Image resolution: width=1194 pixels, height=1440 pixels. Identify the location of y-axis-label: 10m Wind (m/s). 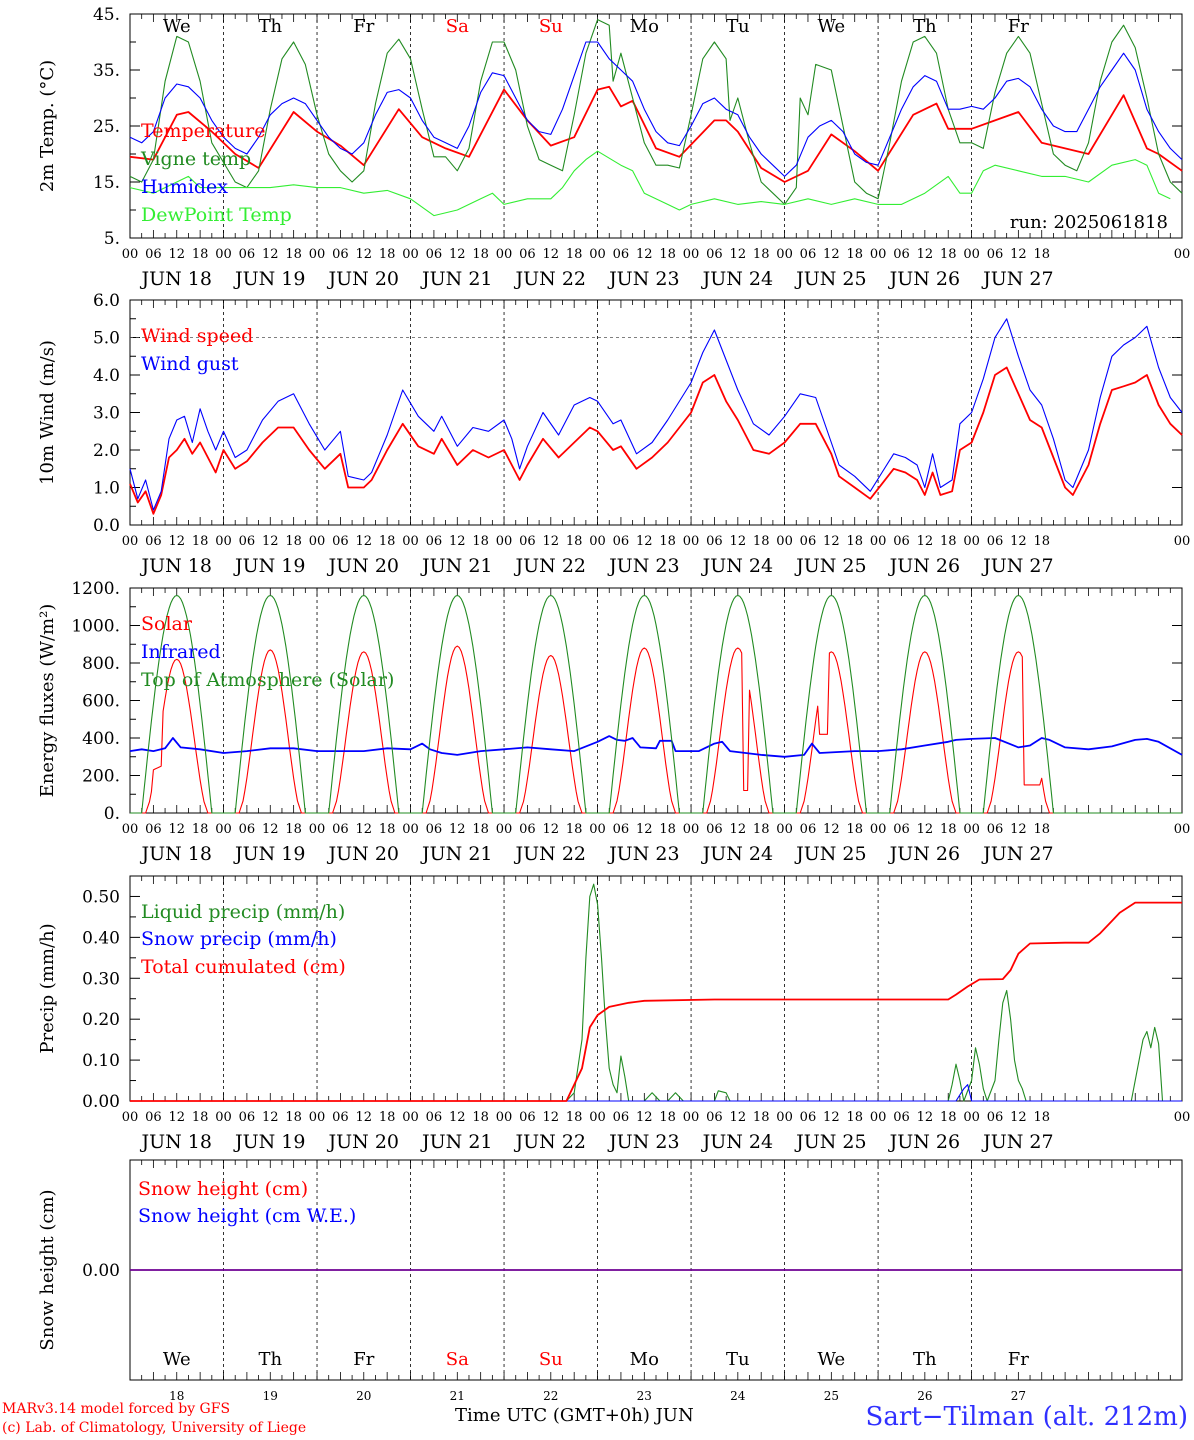
(47, 412).